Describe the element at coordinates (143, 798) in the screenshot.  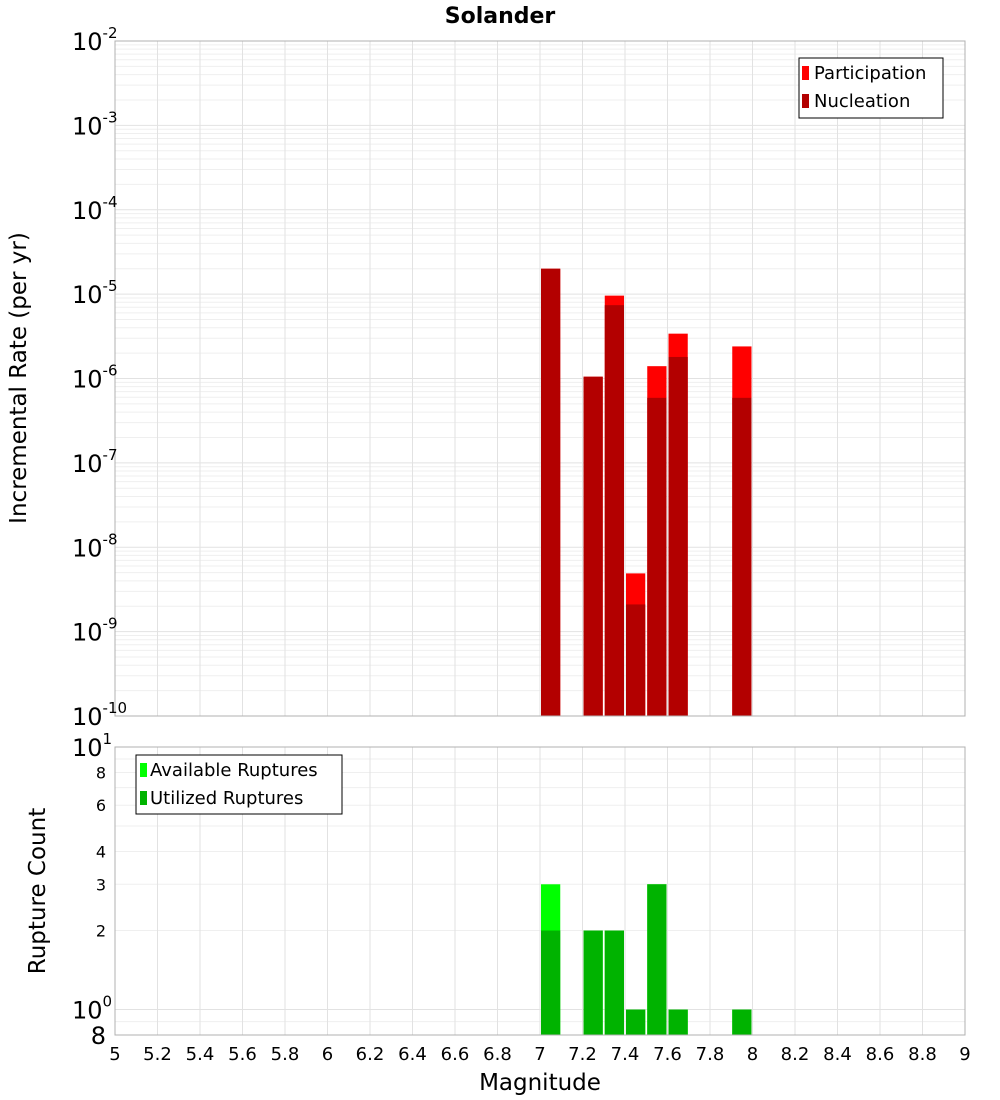
I see `legend-swatch-utilized` at that location.